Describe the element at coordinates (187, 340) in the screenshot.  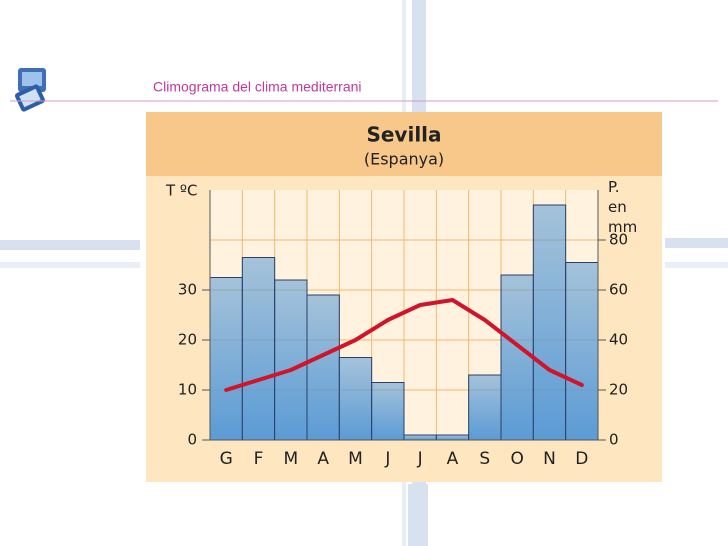
I see `y-tick-label: 20` at that location.